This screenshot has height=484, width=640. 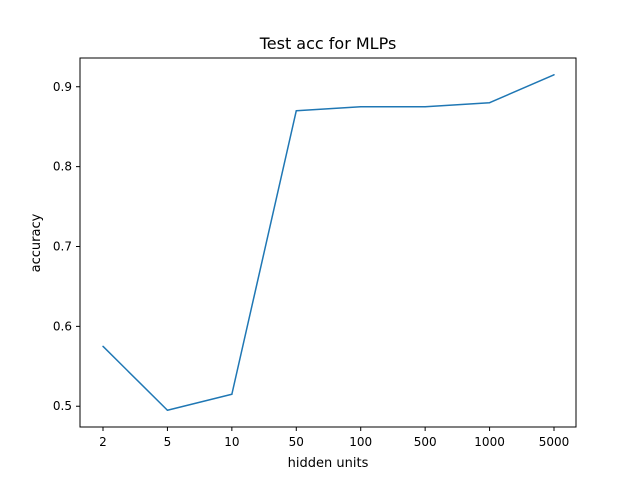 I want to click on y-tick-label: 0.7, so click(x=62, y=246).